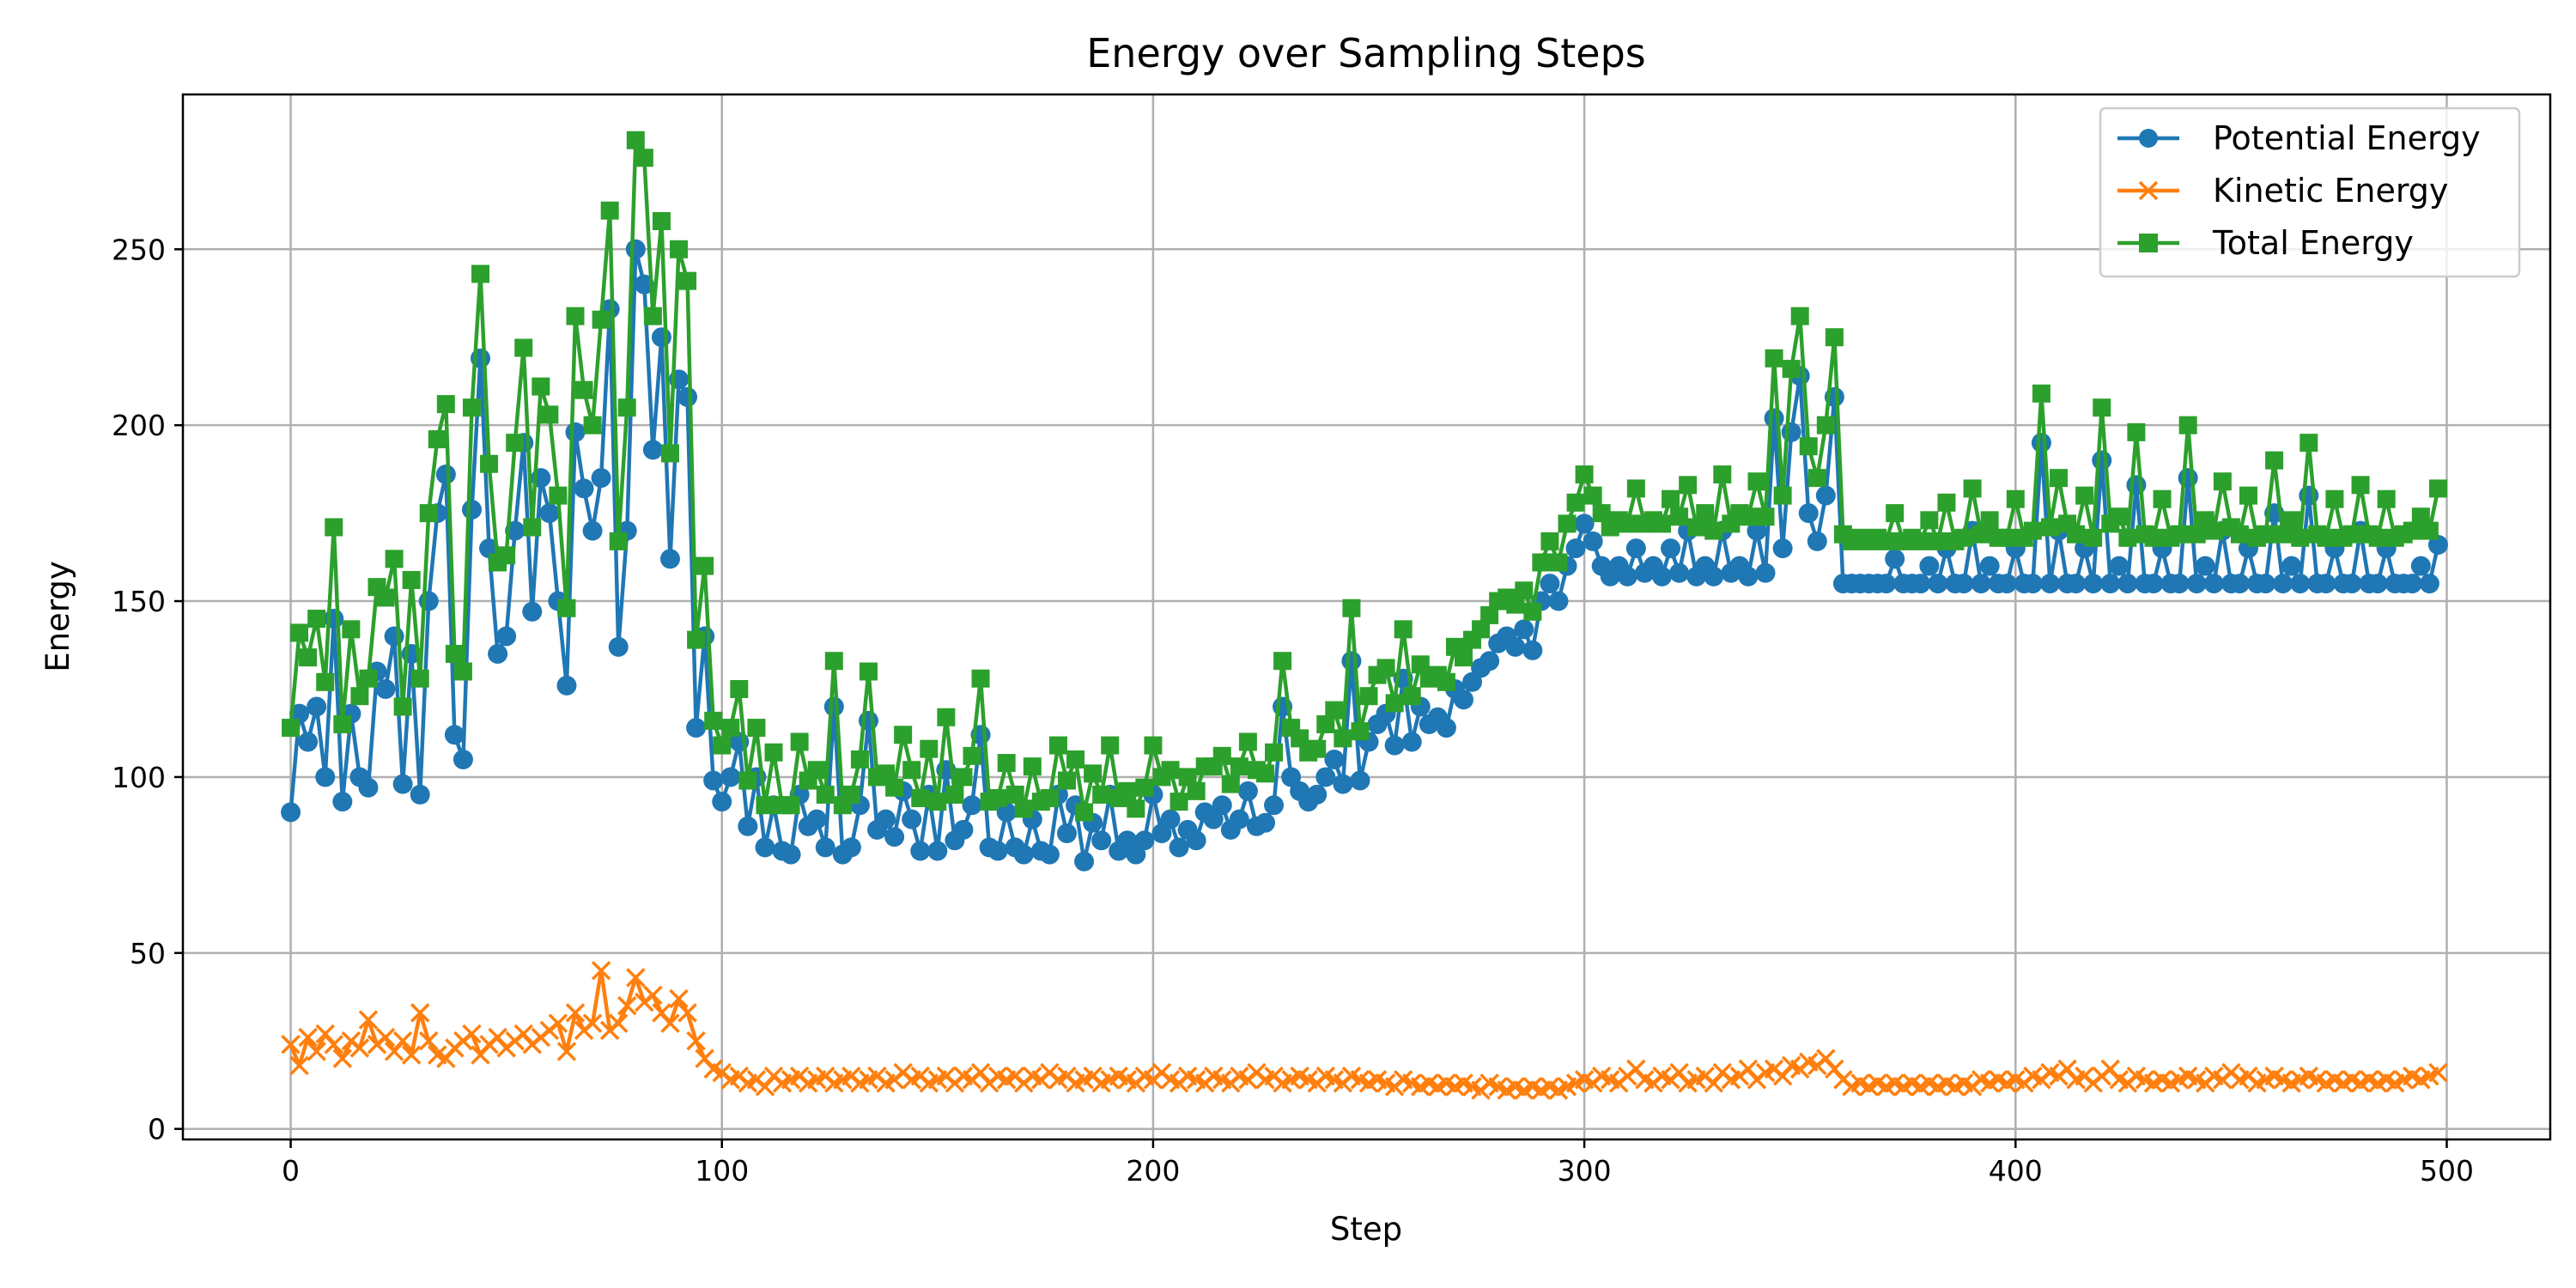 This screenshot has height=1288, width=2576. I want to click on x-tick-label: 300, so click(1585, 1171).